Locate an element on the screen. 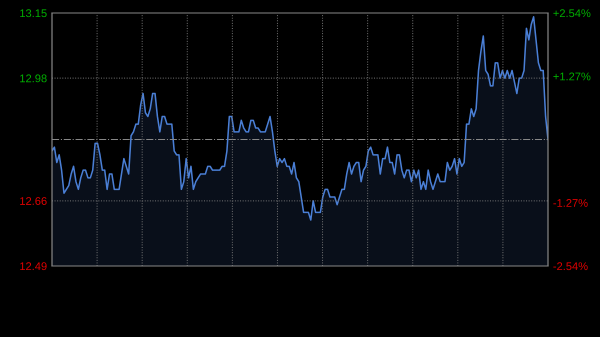 This screenshot has height=337, width=600. y-tick-label: 12.49 is located at coordinates (33, 266).